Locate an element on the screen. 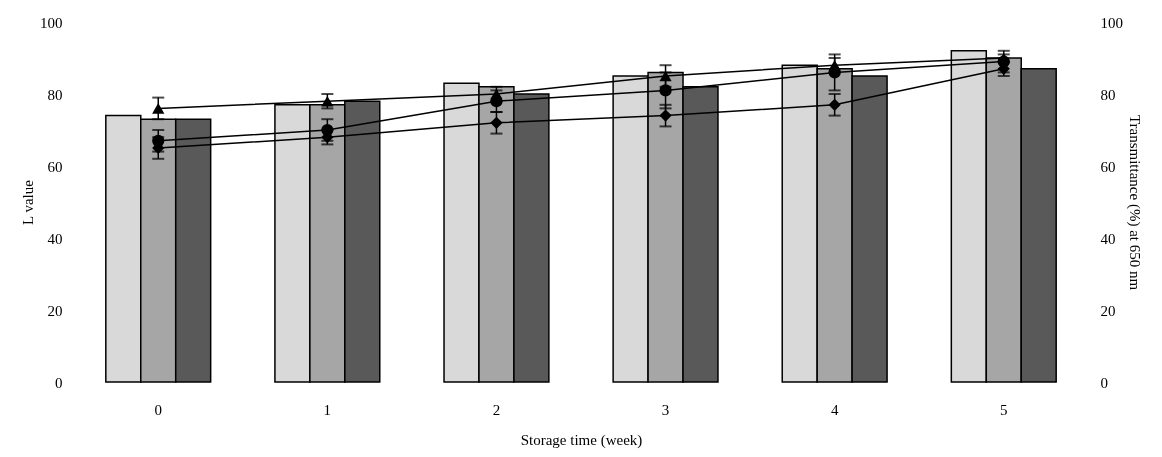  y-tick-label: 80 is located at coordinates (55, 94).